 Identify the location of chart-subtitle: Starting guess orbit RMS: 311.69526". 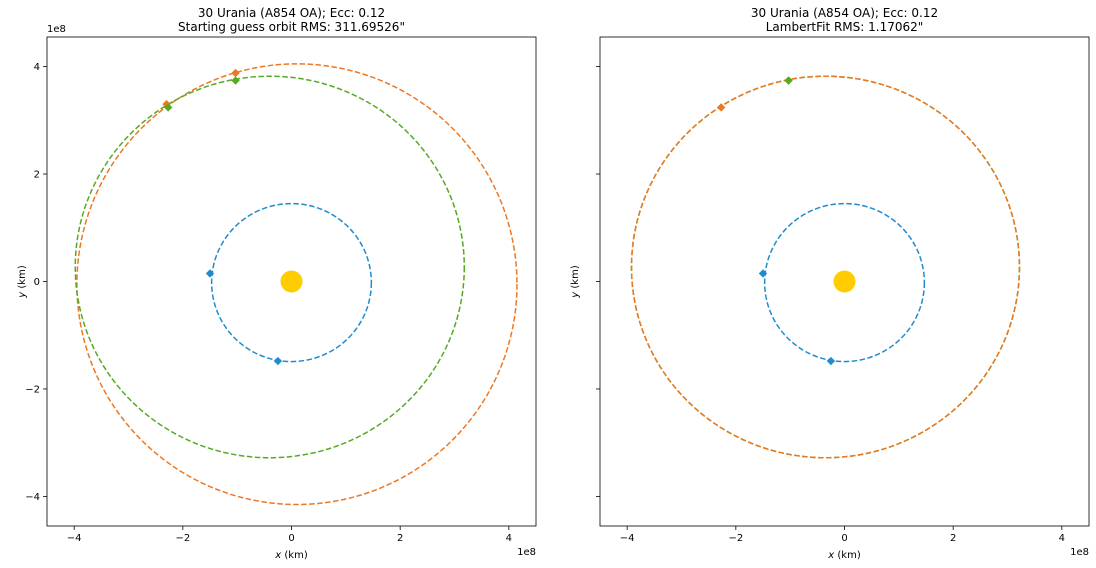
(291, 27).